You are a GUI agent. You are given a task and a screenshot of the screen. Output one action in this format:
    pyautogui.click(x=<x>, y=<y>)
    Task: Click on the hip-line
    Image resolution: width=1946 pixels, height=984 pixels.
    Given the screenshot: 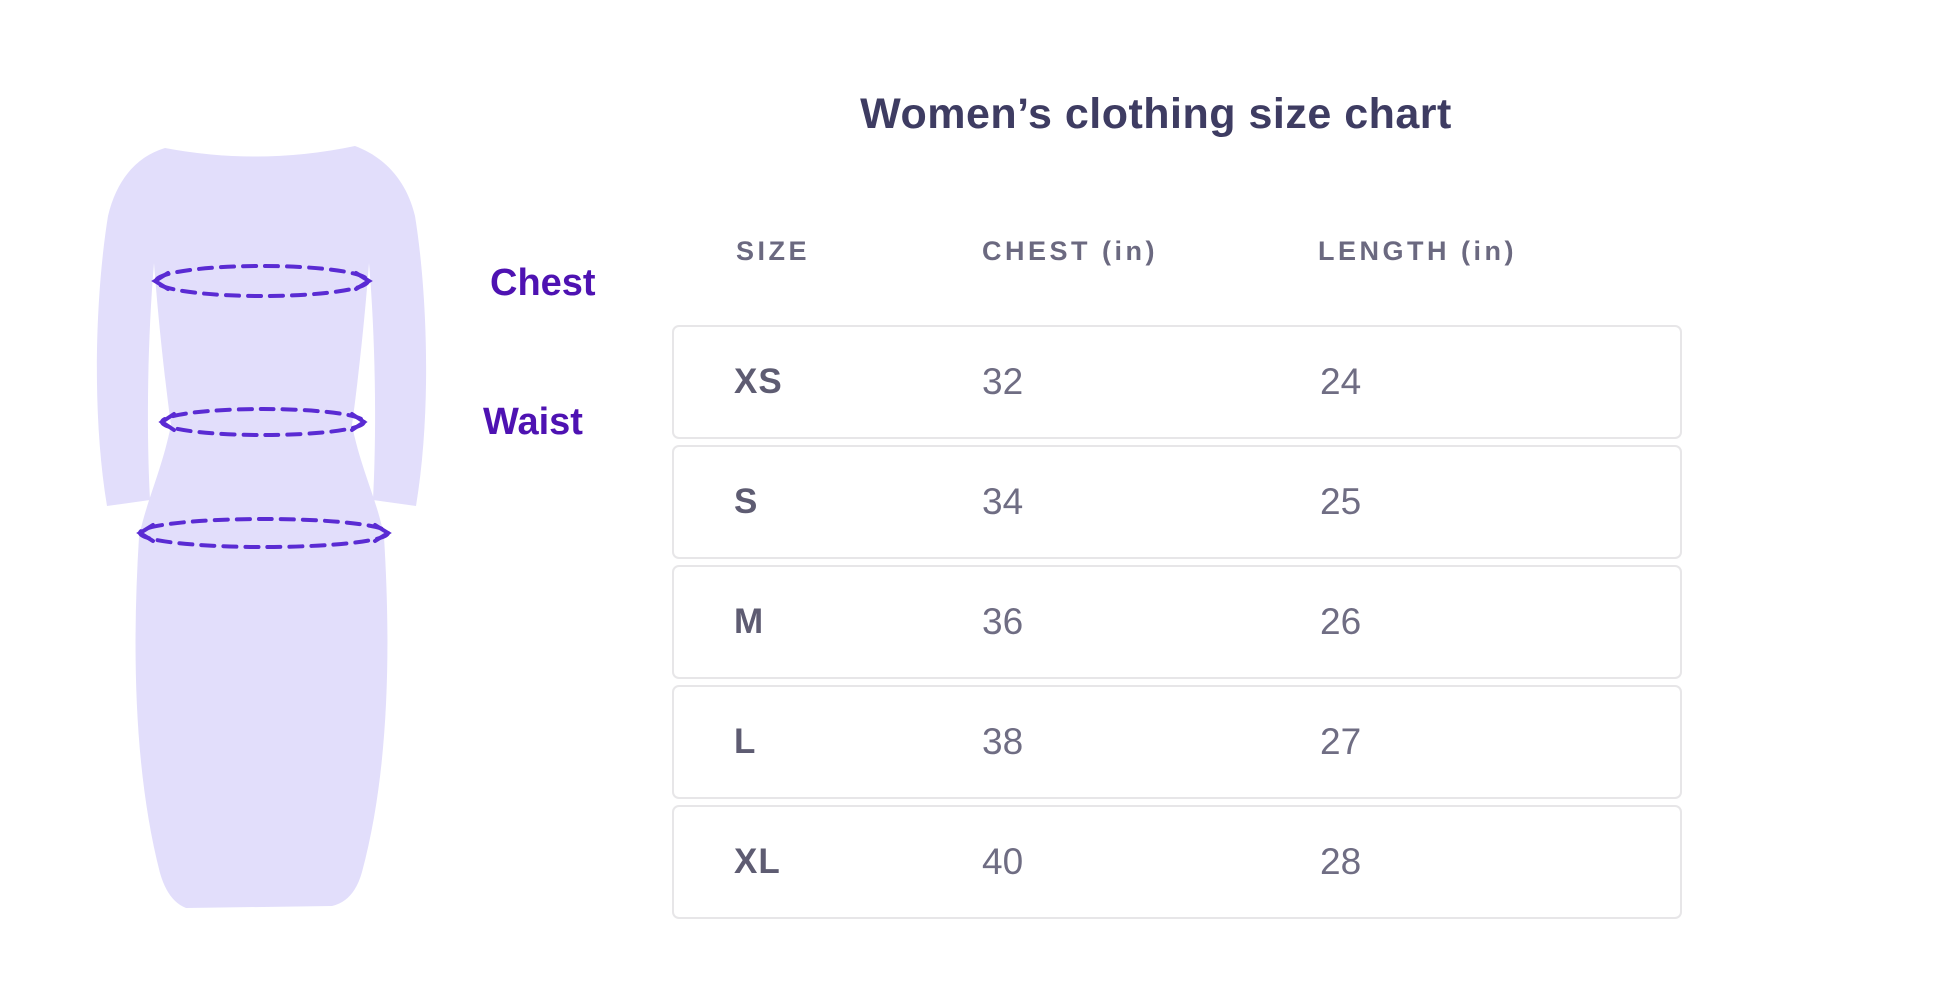 What is the action you would take?
    pyautogui.click(x=264, y=533)
    